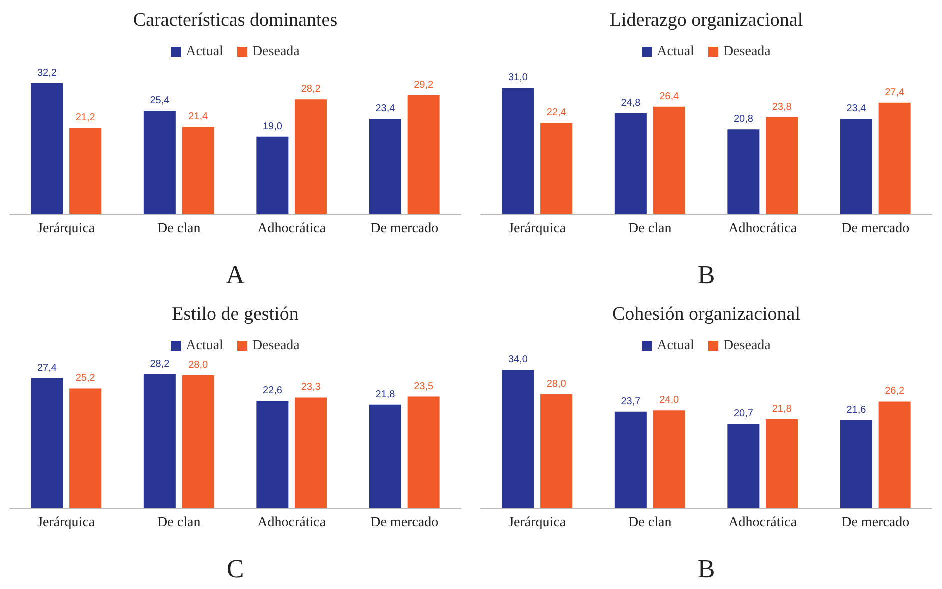 Image resolution: width=942 pixels, height=589 pixels. Describe the element at coordinates (424, 86) in the screenshot. I see `data-label: 29,2` at that location.